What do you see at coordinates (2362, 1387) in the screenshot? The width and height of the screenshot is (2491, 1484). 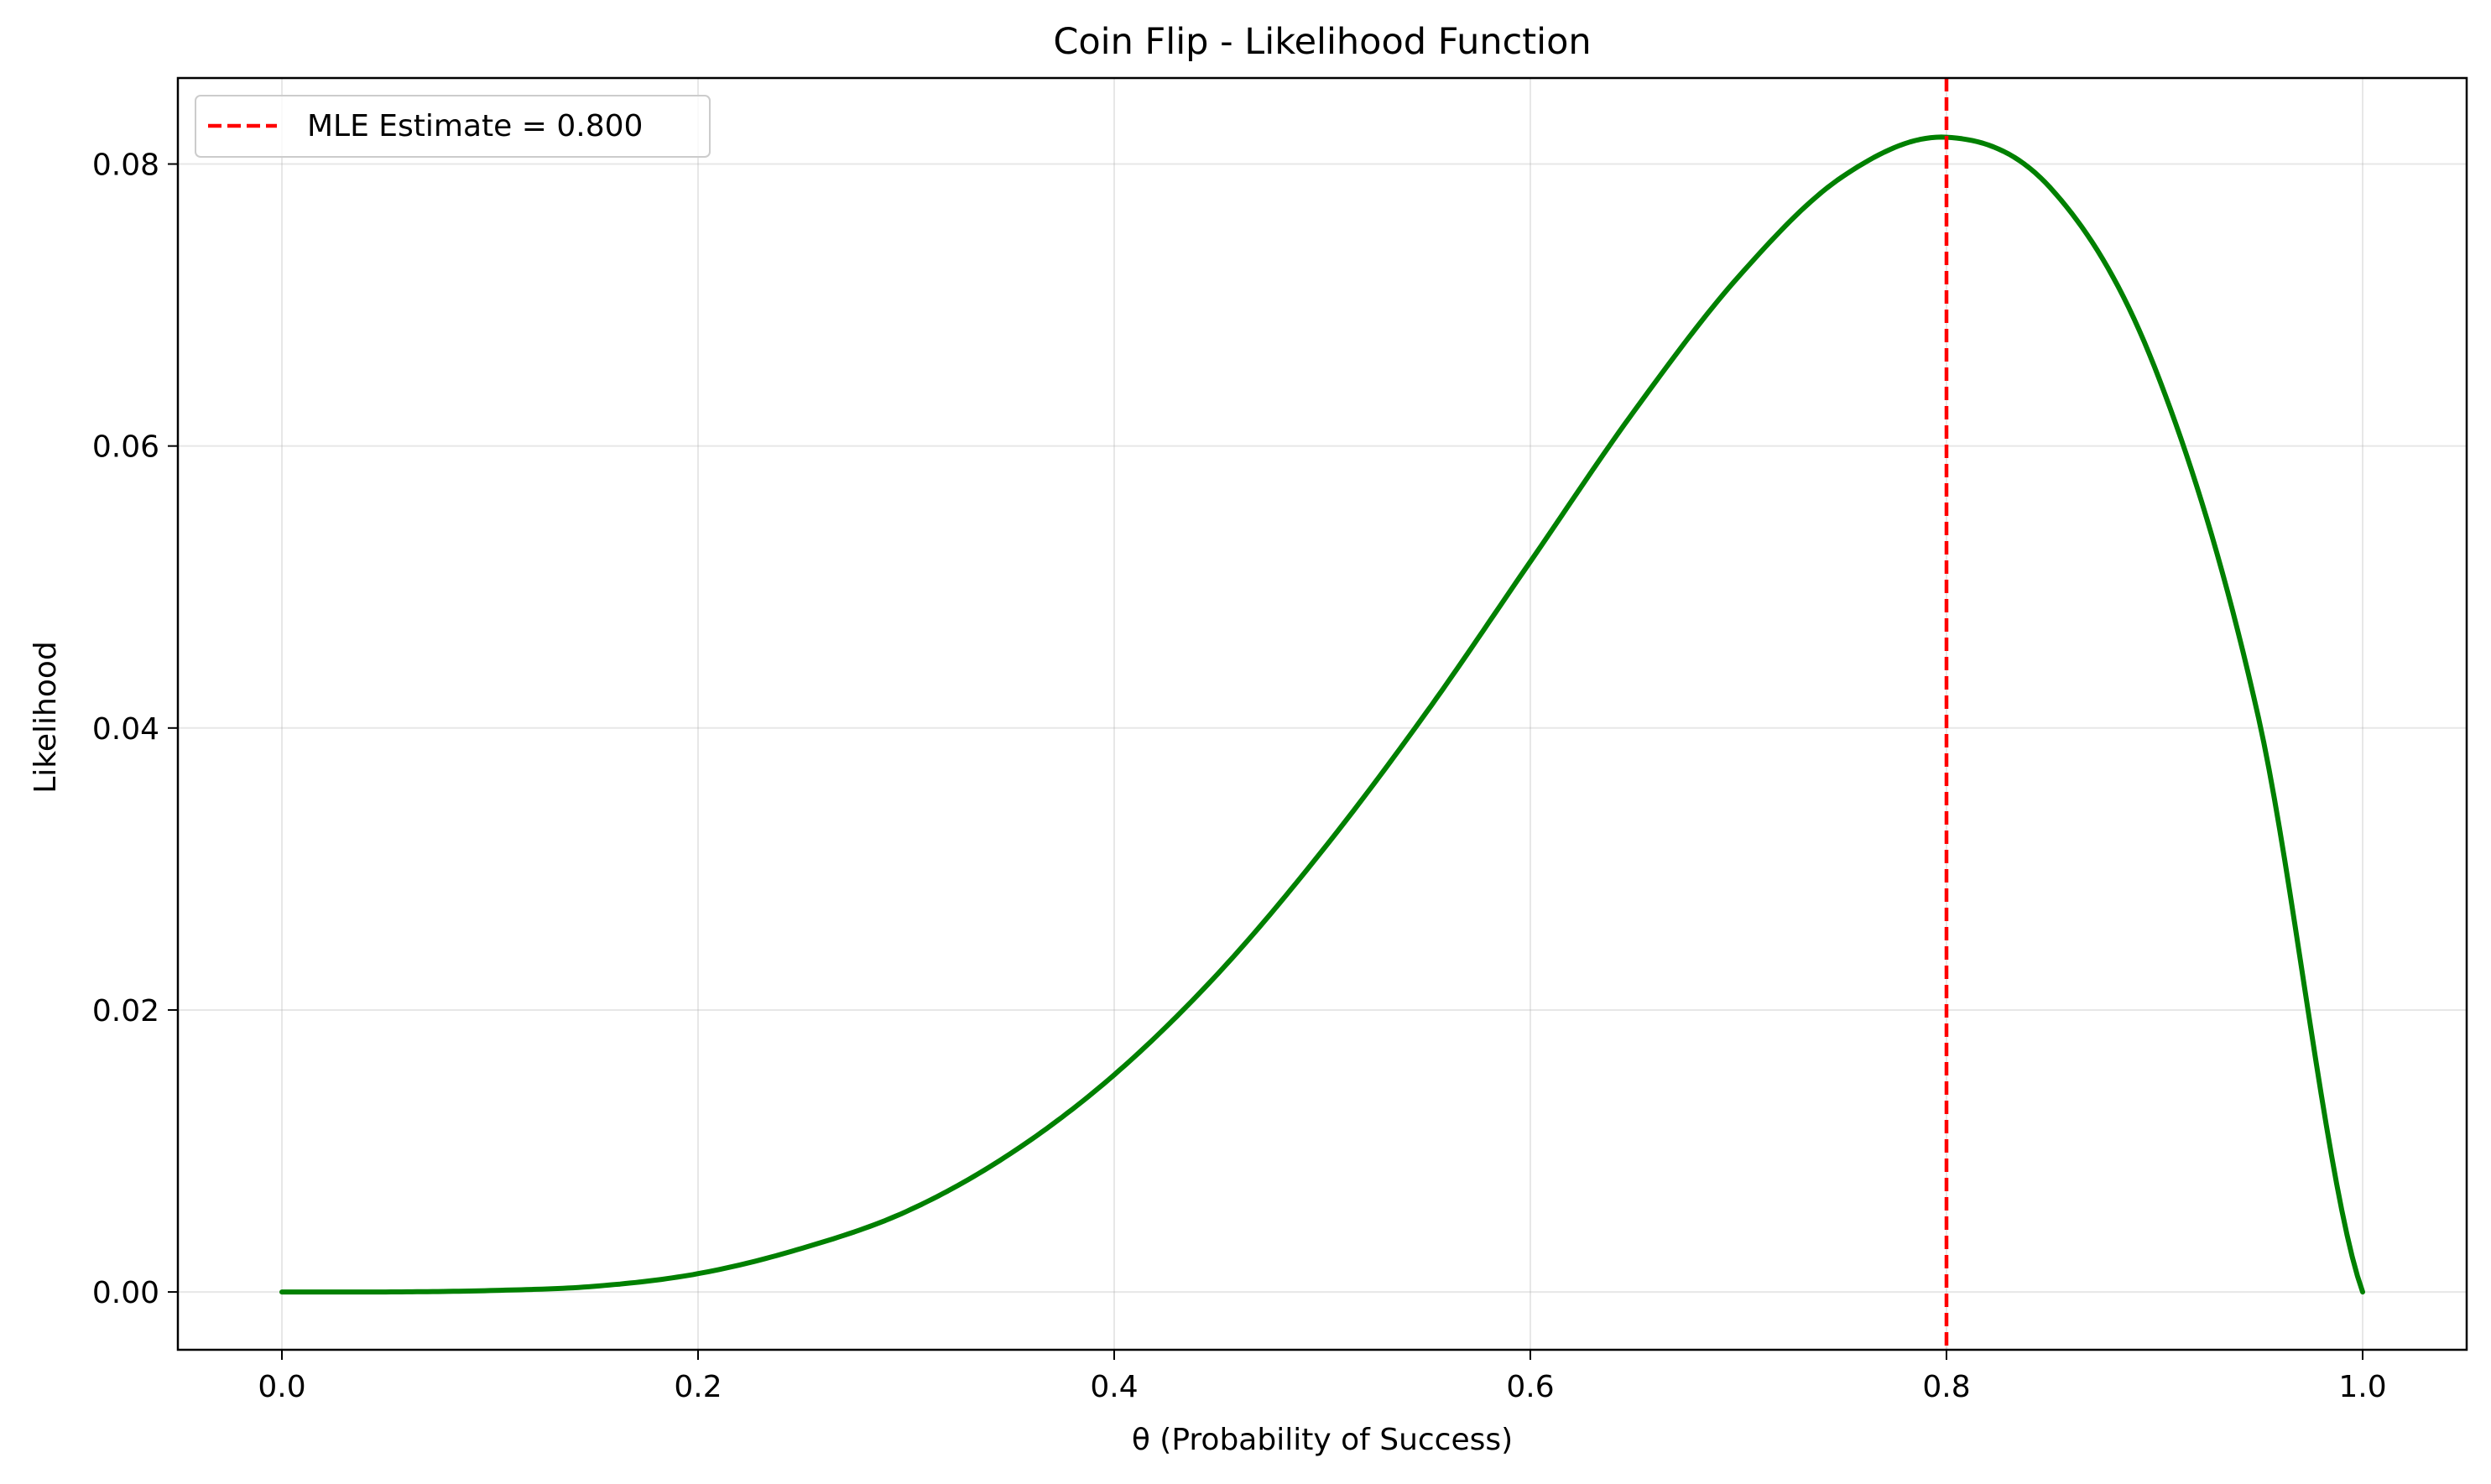 I see `x-tick-label: 1.0` at bounding box center [2362, 1387].